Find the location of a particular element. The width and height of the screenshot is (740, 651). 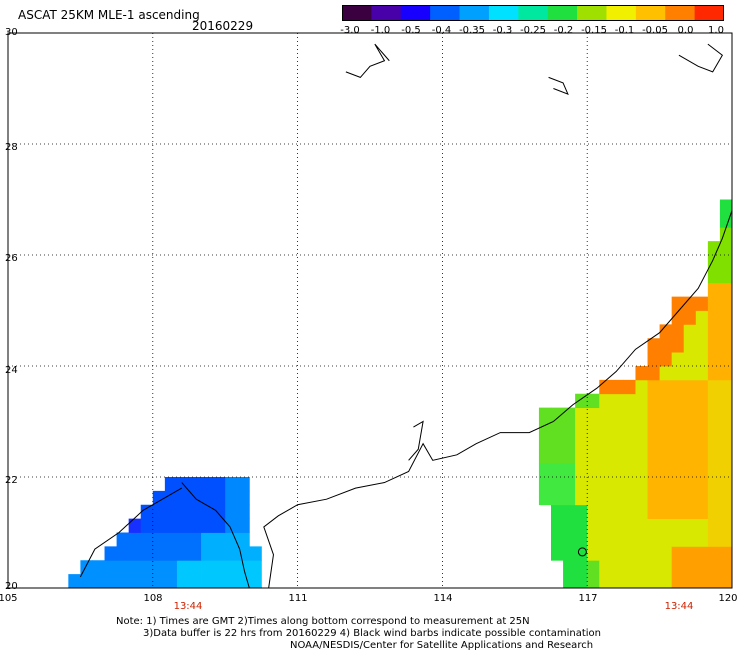

color-scale-tick-label: 1.0 is located at coordinates (716, 30).